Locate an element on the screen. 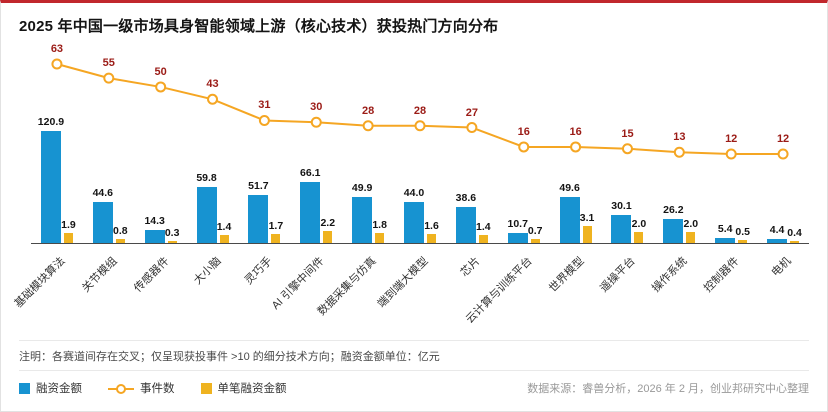 The height and width of the screenshot is (412, 828). per-deal-value-label: 1.6 is located at coordinates (431, 226).